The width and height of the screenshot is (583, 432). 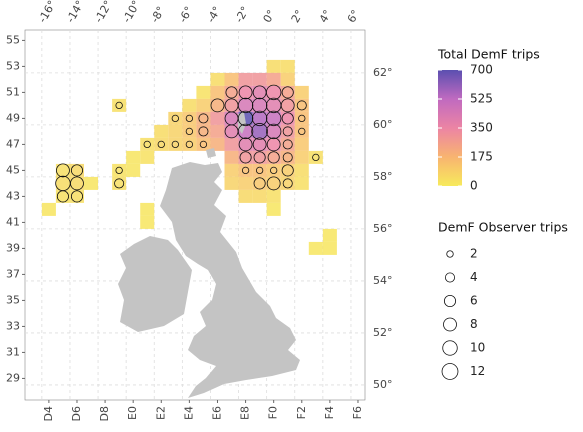 What do you see at coordinates (131, 12) in the screenshot?
I see `x2-tick-label: -10°` at bounding box center [131, 12].